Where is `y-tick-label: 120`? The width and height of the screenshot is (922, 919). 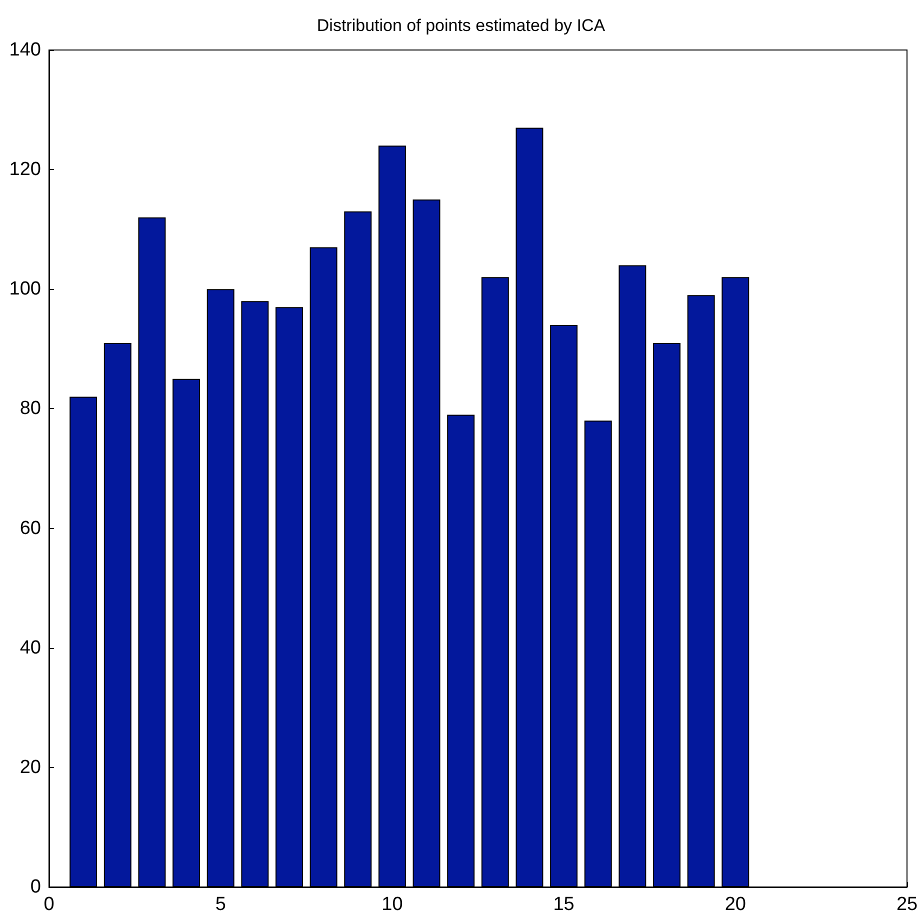 y-tick-label: 120 is located at coordinates (25, 169).